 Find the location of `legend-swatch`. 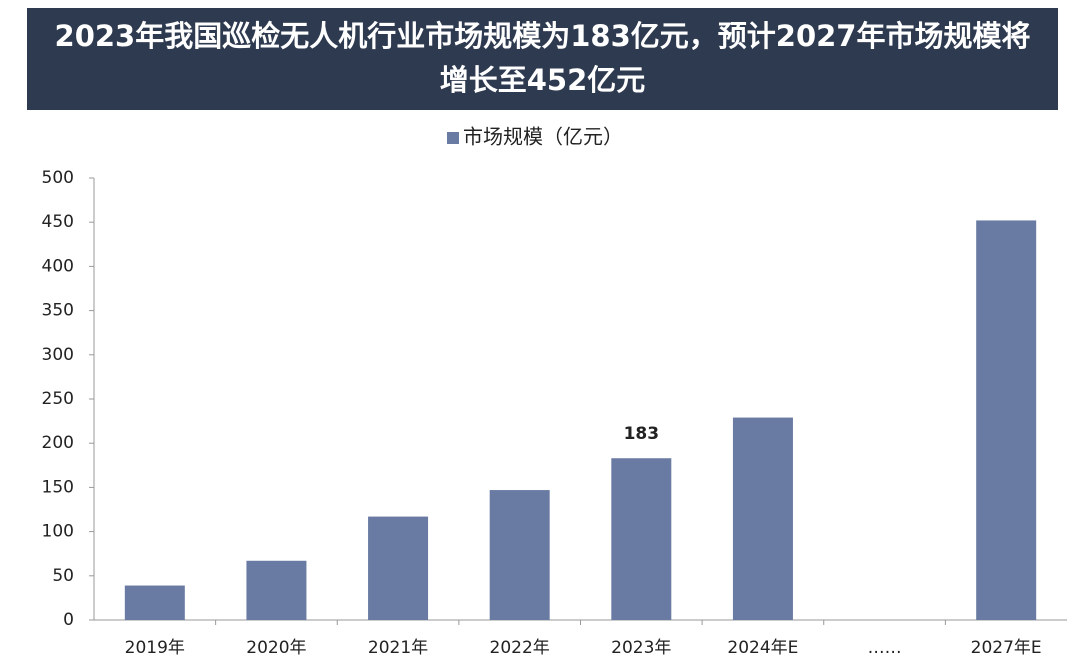

legend-swatch is located at coordinates (453, 138).